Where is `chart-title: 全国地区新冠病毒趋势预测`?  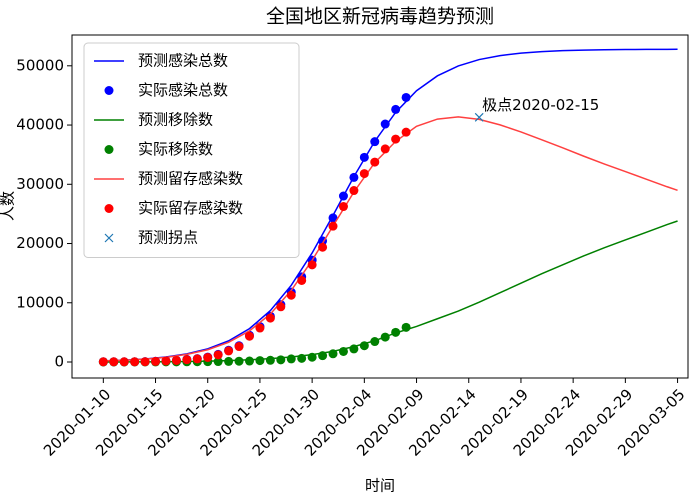 chart-title: 全国地区新冠病毒趋势预测 is located at coordinates (380, 17).